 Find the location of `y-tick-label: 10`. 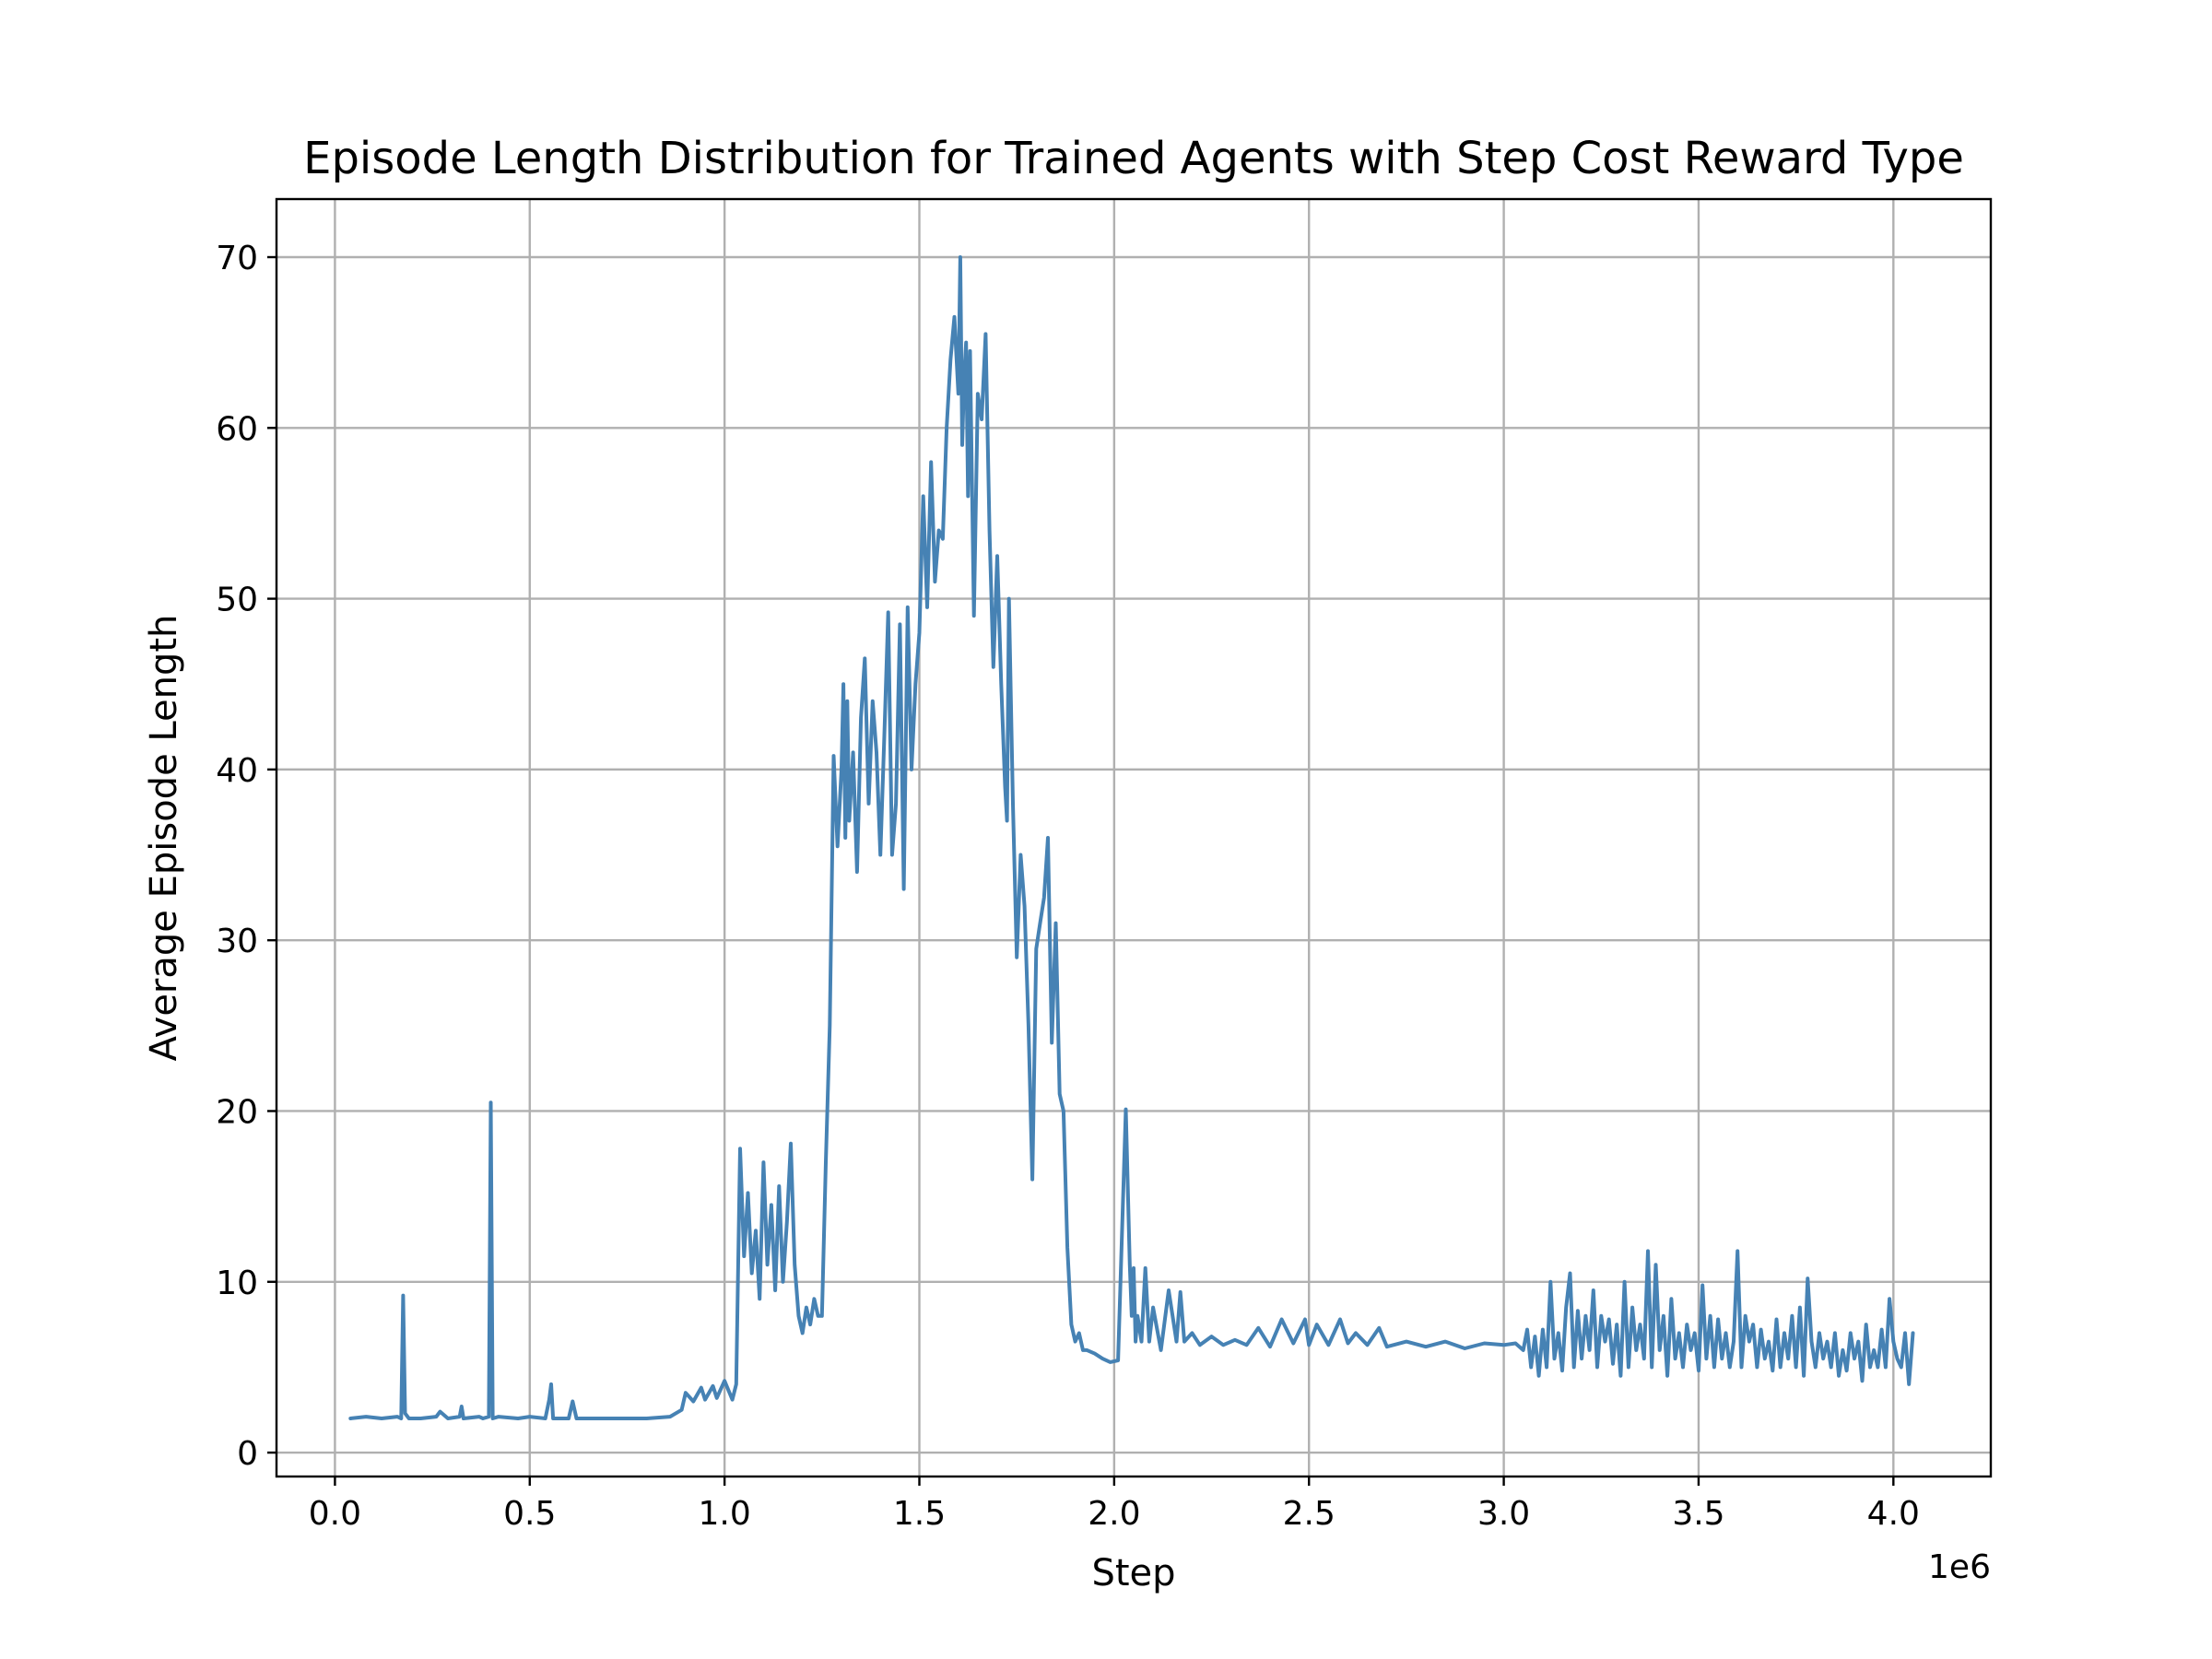

y-tick-label: 10 is located at coordinates (237, 1283).